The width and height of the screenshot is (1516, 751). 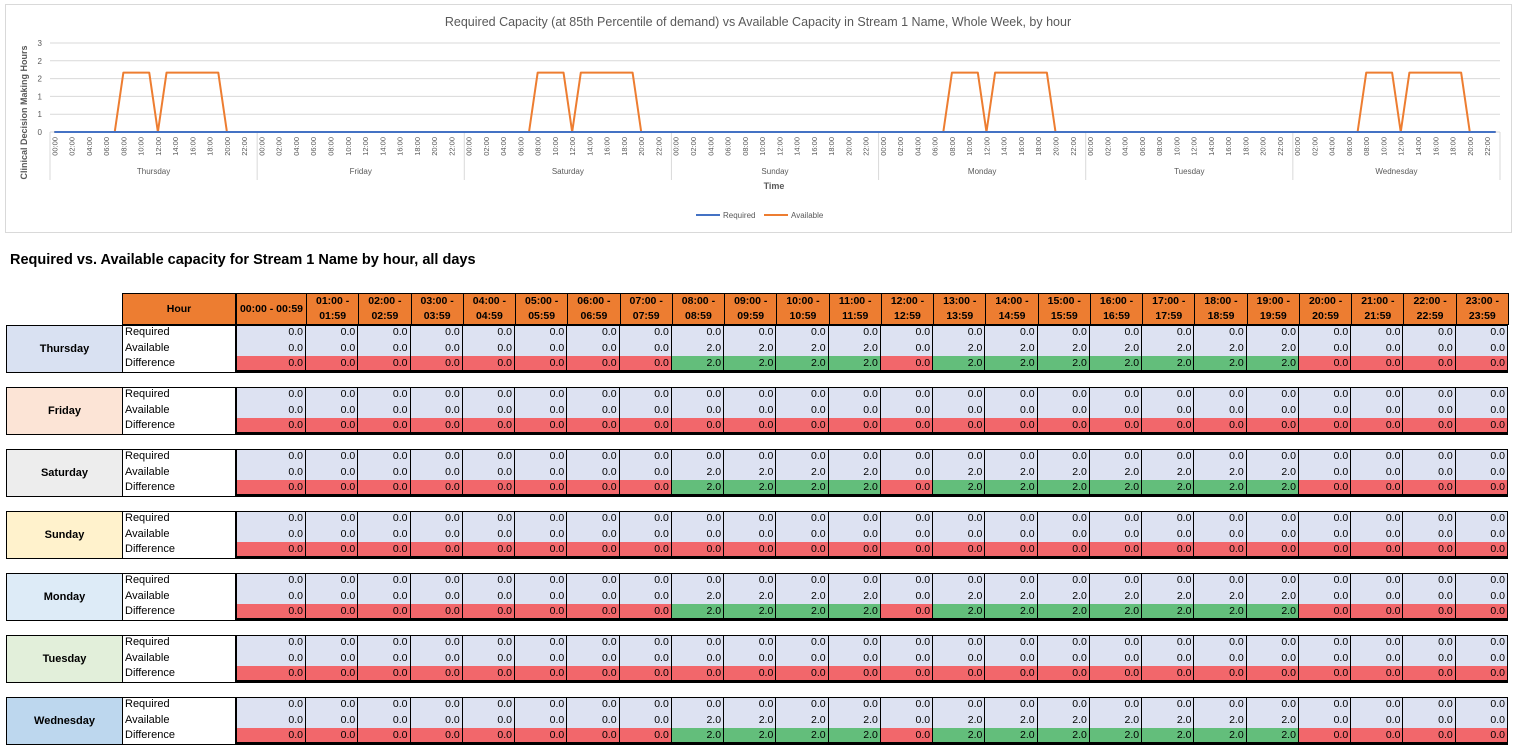 I want to click on day-label-wednesday: Wednesday, so click(x=64, y=721).